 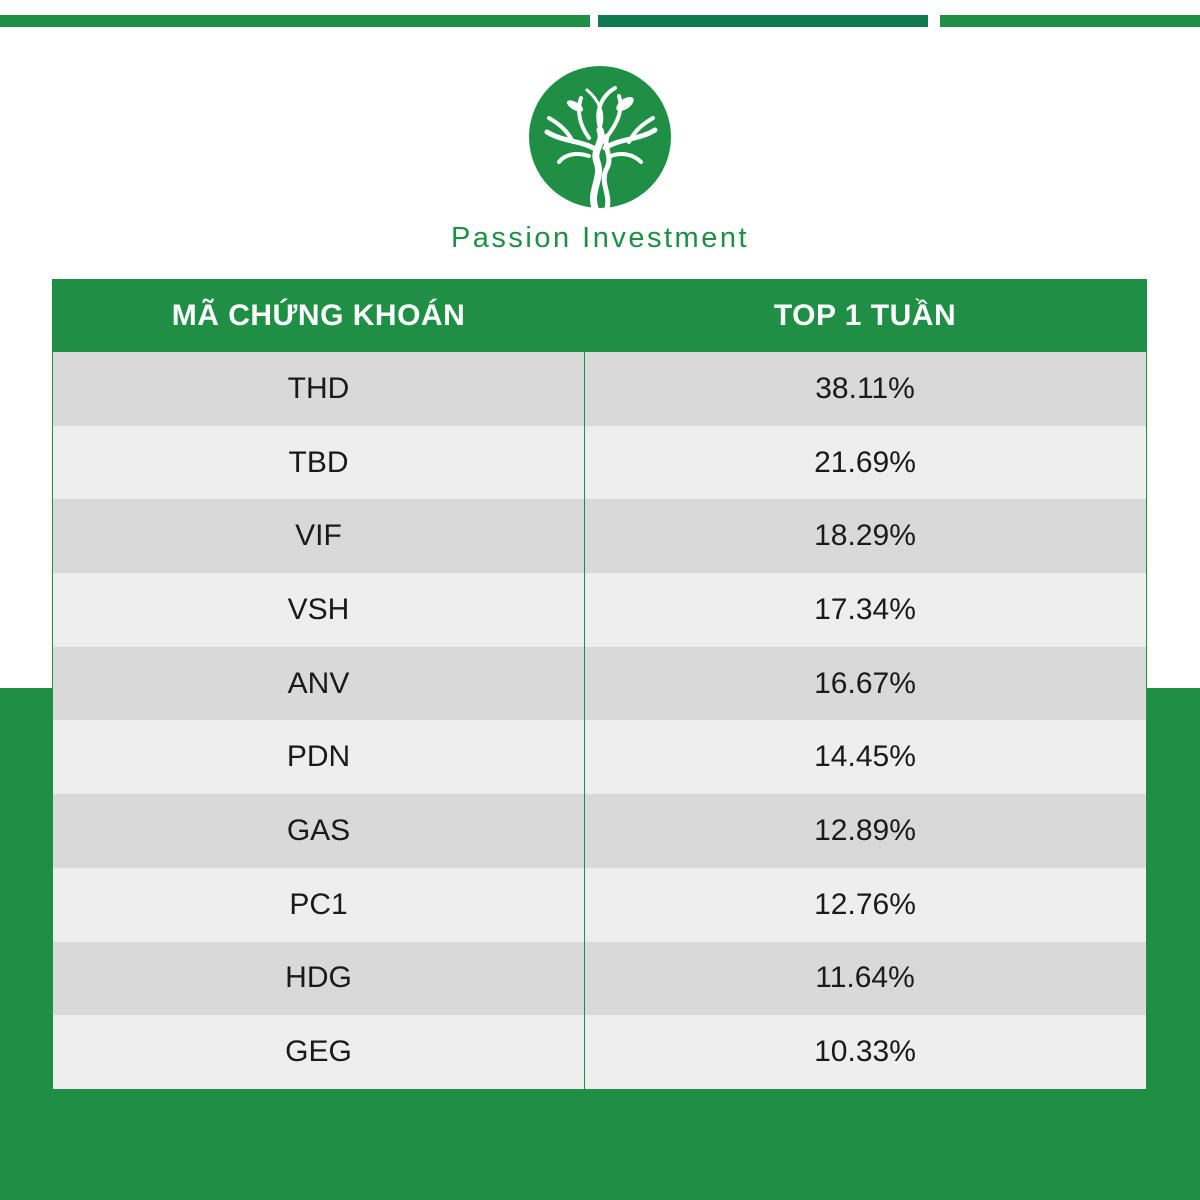 I want to click on weekly-change-cell: 12.89%, so click(x=865, y=830).